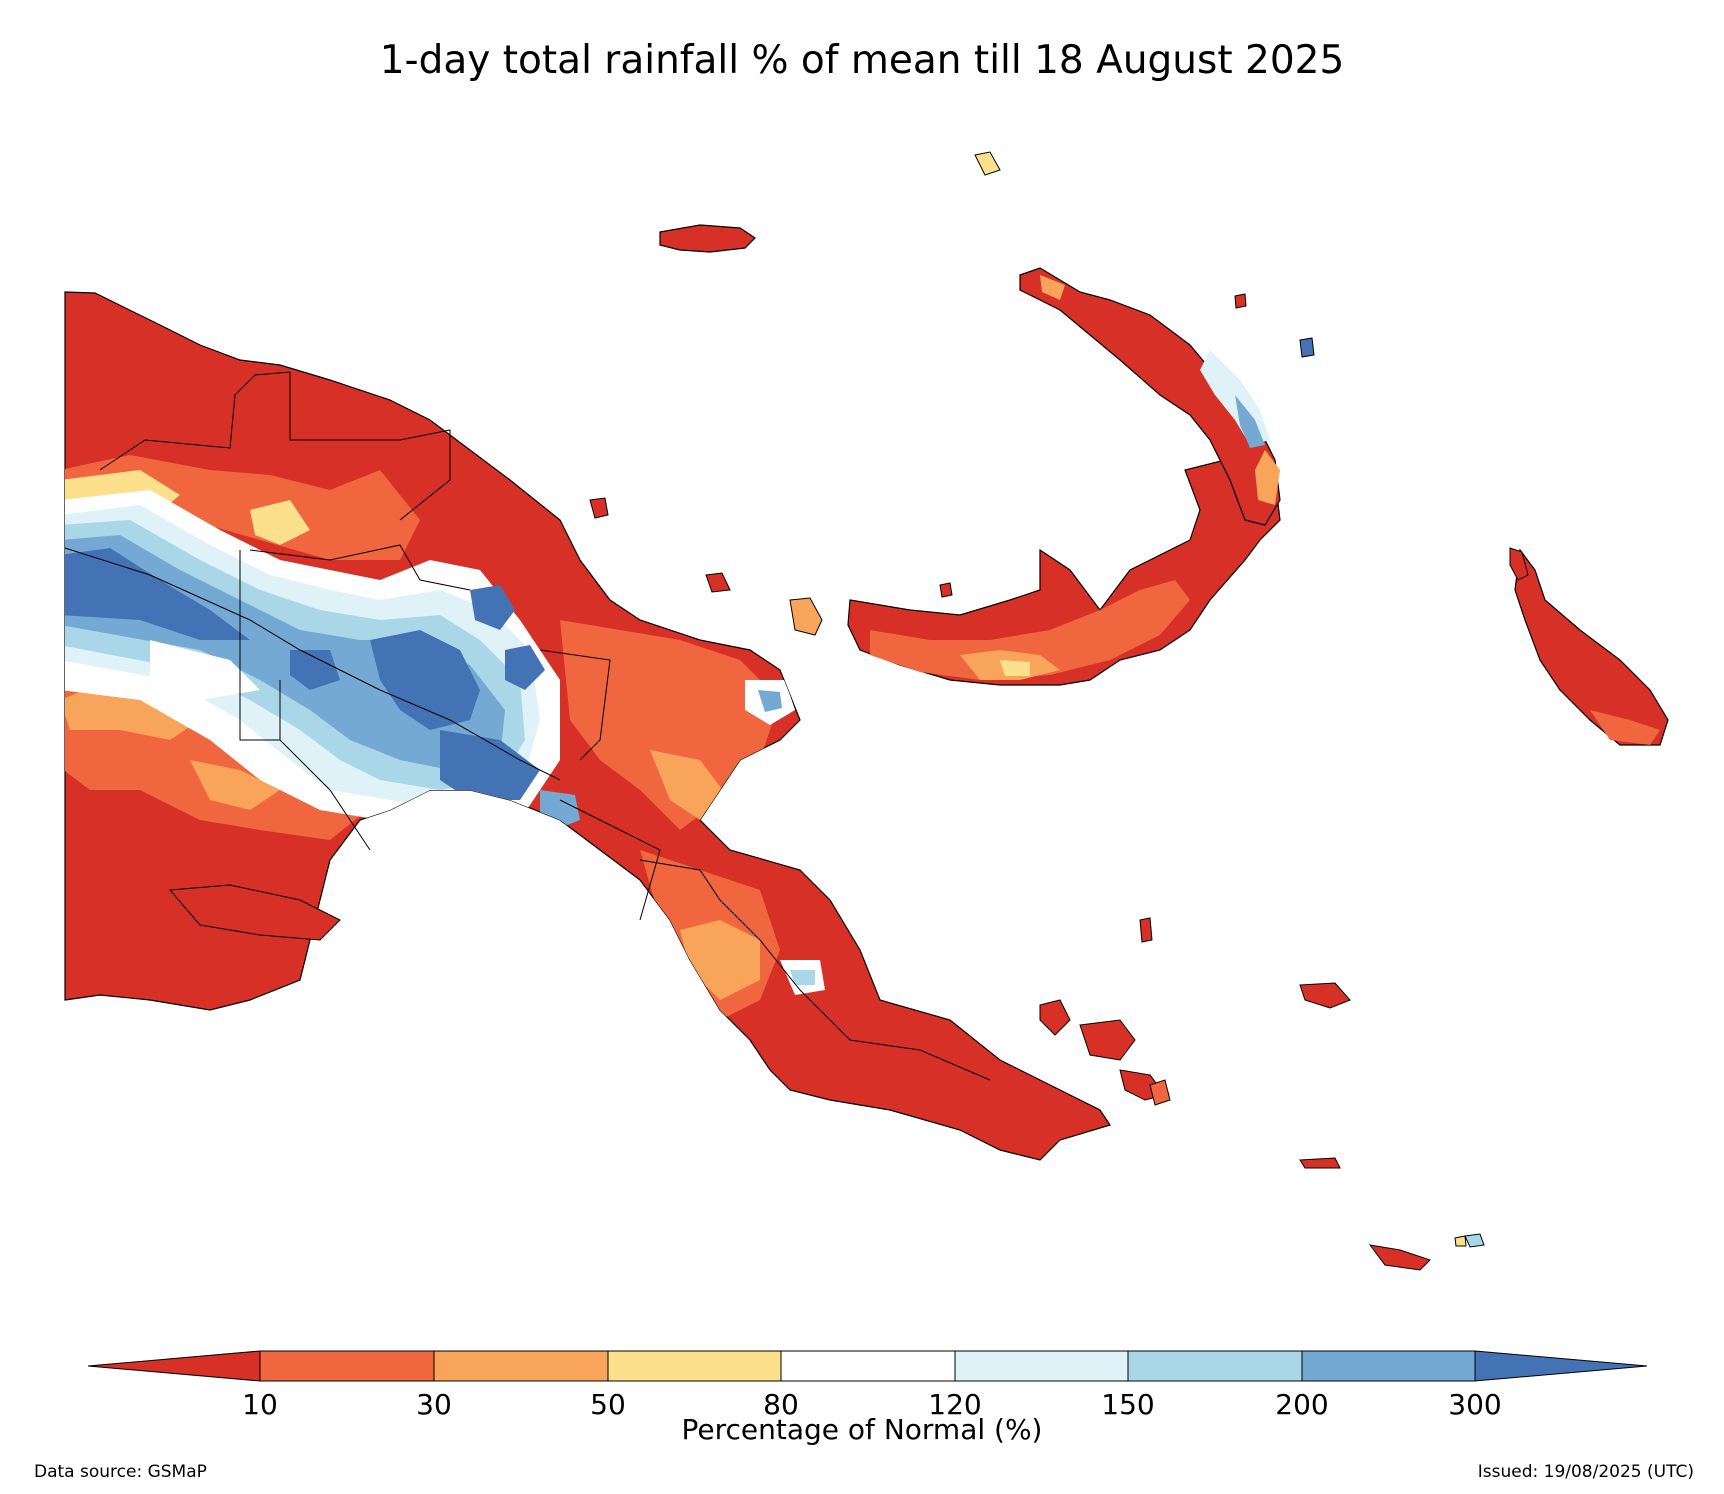 The width and height of the screenshot is (1724, 1494). What do you see at coordinates (599, 508) in the screenshot?
I see `small-island` at bounding box center [599, 508].